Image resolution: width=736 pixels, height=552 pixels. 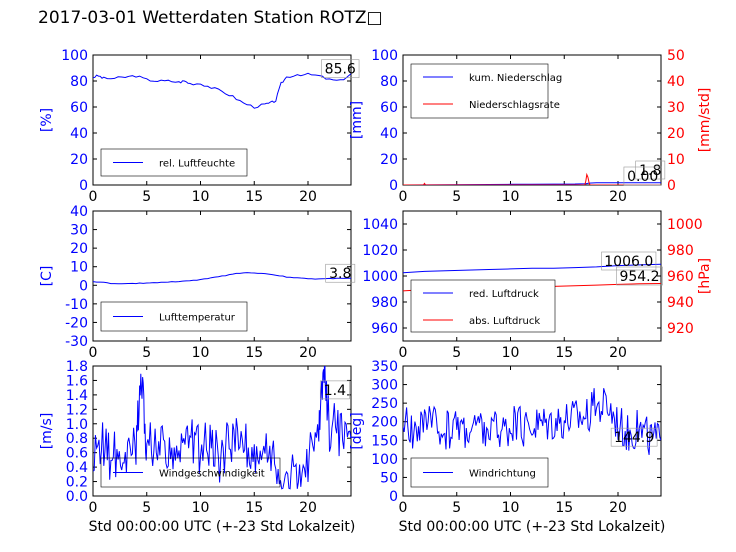 I want to click on y-tick-label: 1.0, so click(x=77, y=425).